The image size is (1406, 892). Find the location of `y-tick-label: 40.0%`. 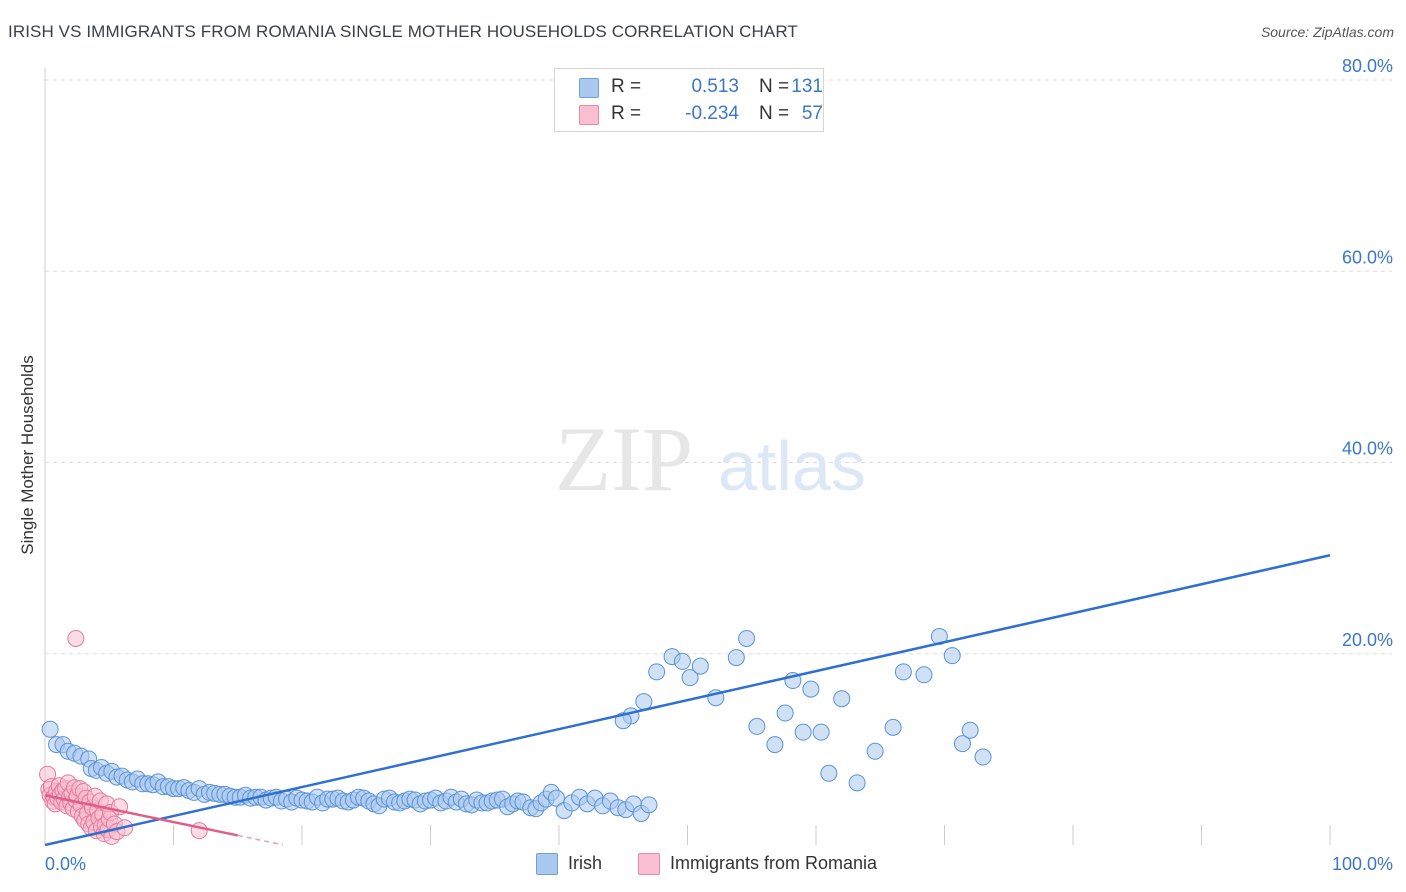

y-tick-label: 40.0% is located at coordinates (1367, 449).